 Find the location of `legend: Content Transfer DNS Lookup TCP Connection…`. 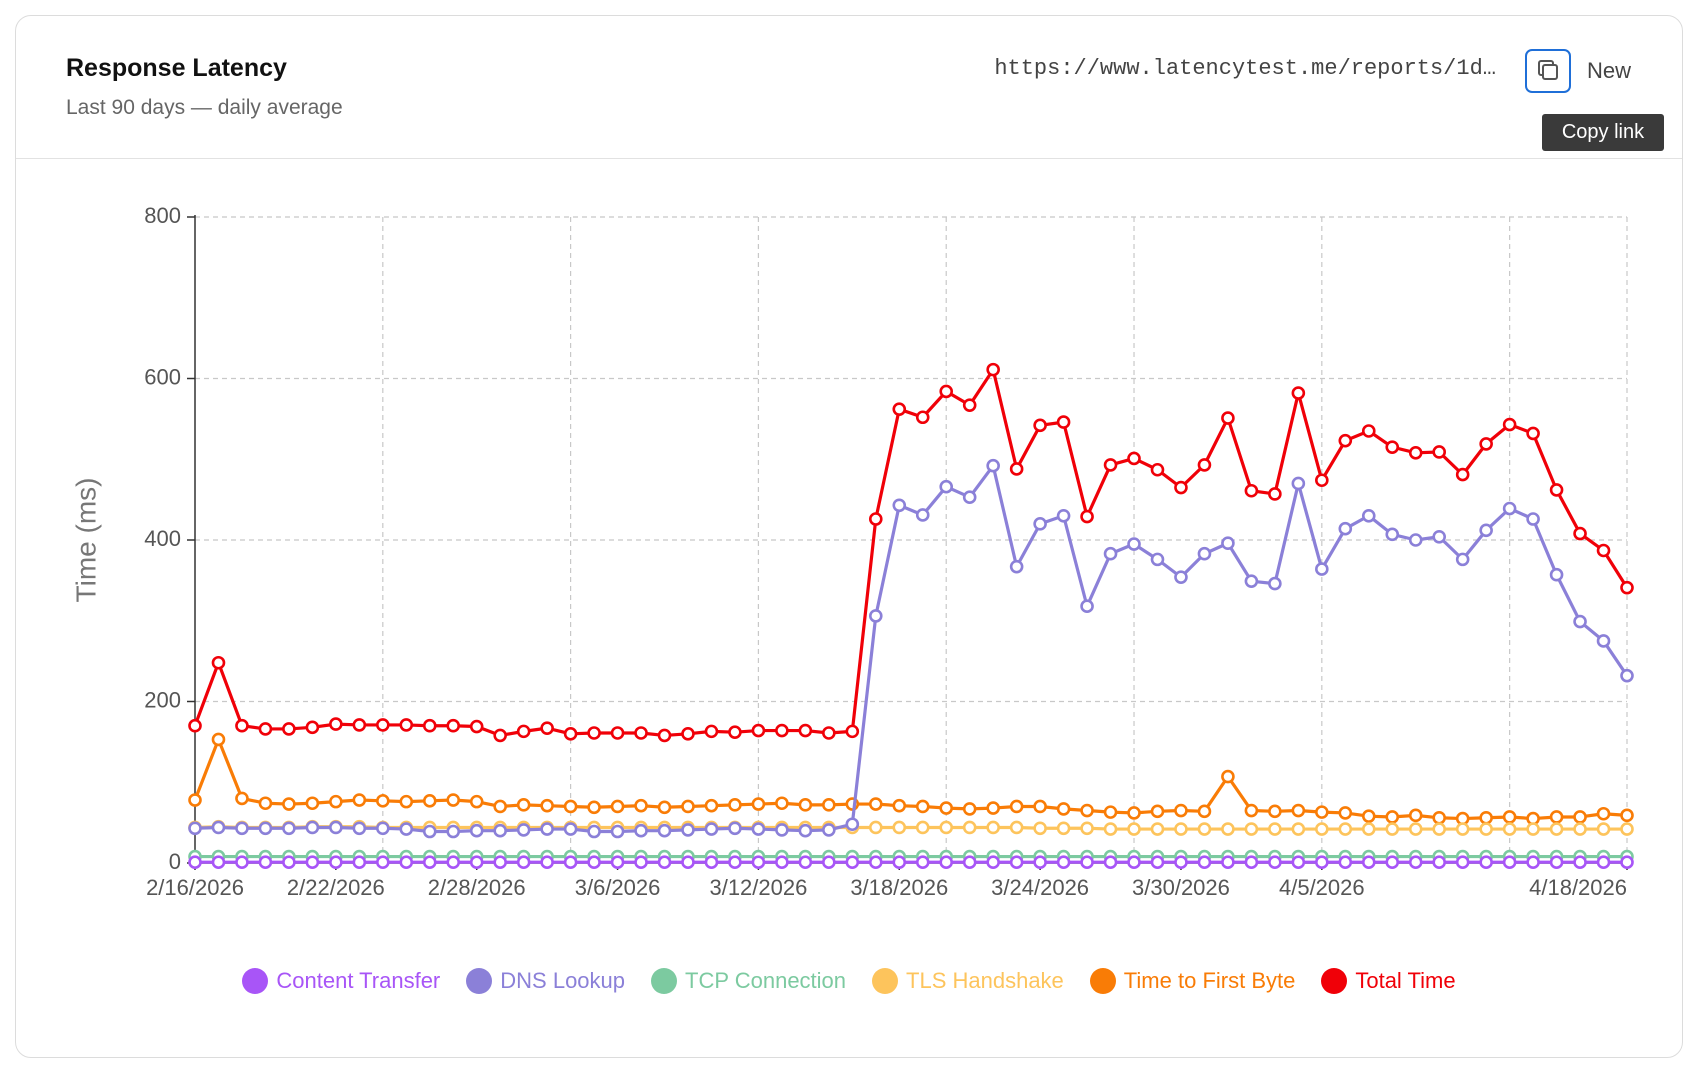

legend: Content Transfer DNS Lookup TCP Connection… is located at coordinates (849, 981).